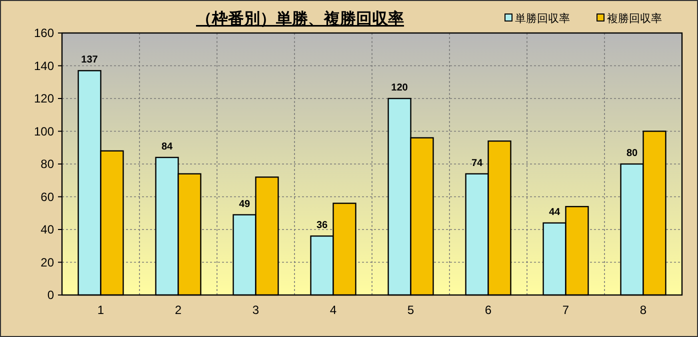 This screenshot has width=698, height=337. What do you see at coordinates (47, 164) in the screenshot?
I see `y-tick-label: 80` at bounding box center [47, 164].